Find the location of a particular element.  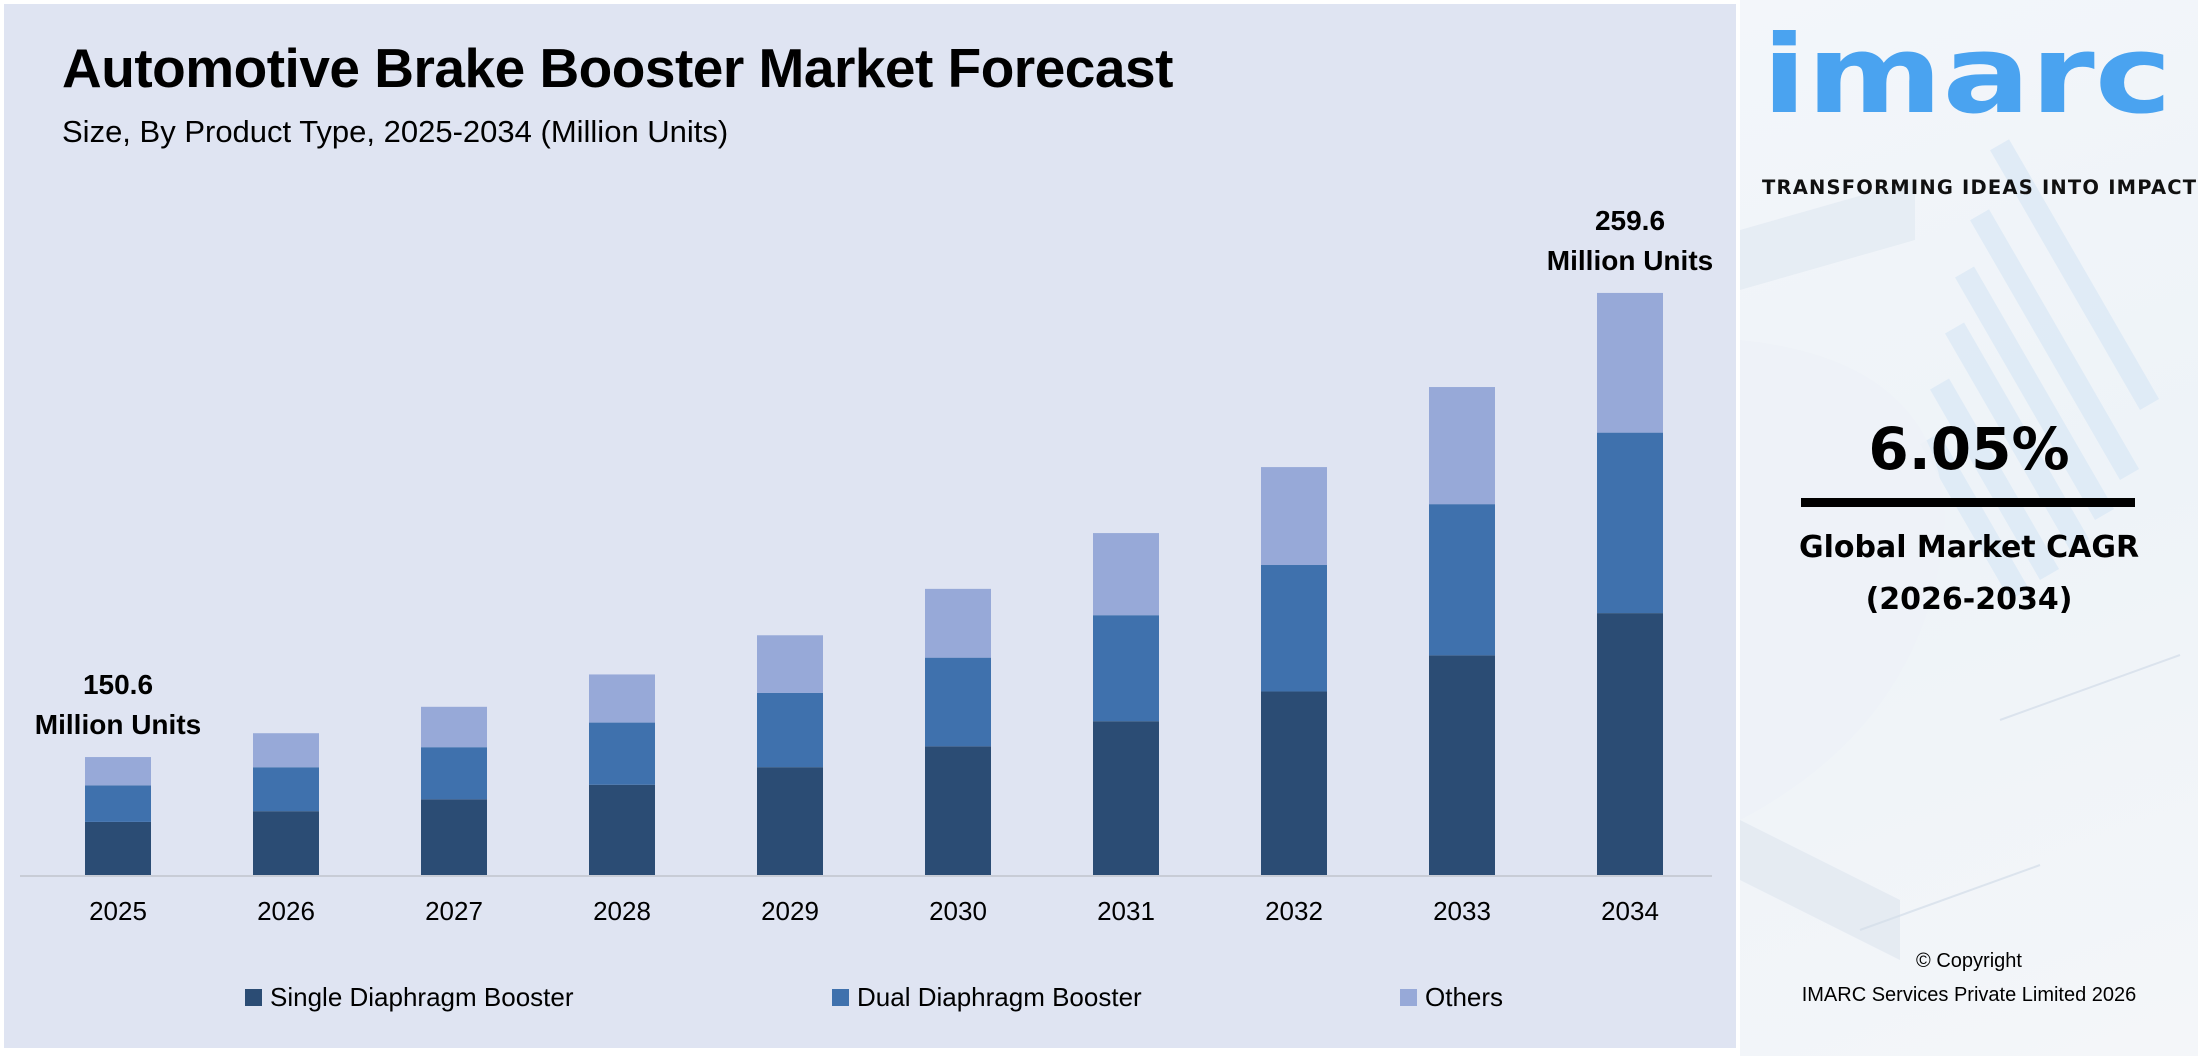

legend-label: Dual Diaphragm Booster is located at coordinates (999, 997).